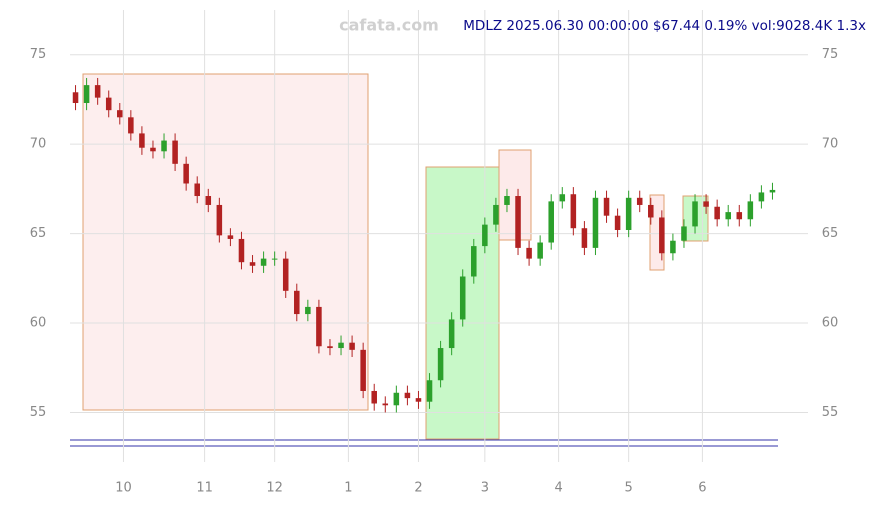  Describe the element at coordinates (558, 488) in the screenshot. I see `x-tick-label: 4` at that location.